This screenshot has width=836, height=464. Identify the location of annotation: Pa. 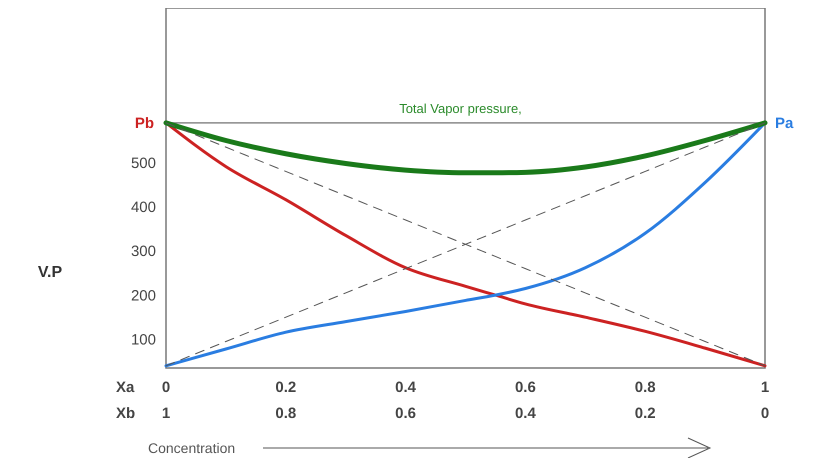
(784, 123).